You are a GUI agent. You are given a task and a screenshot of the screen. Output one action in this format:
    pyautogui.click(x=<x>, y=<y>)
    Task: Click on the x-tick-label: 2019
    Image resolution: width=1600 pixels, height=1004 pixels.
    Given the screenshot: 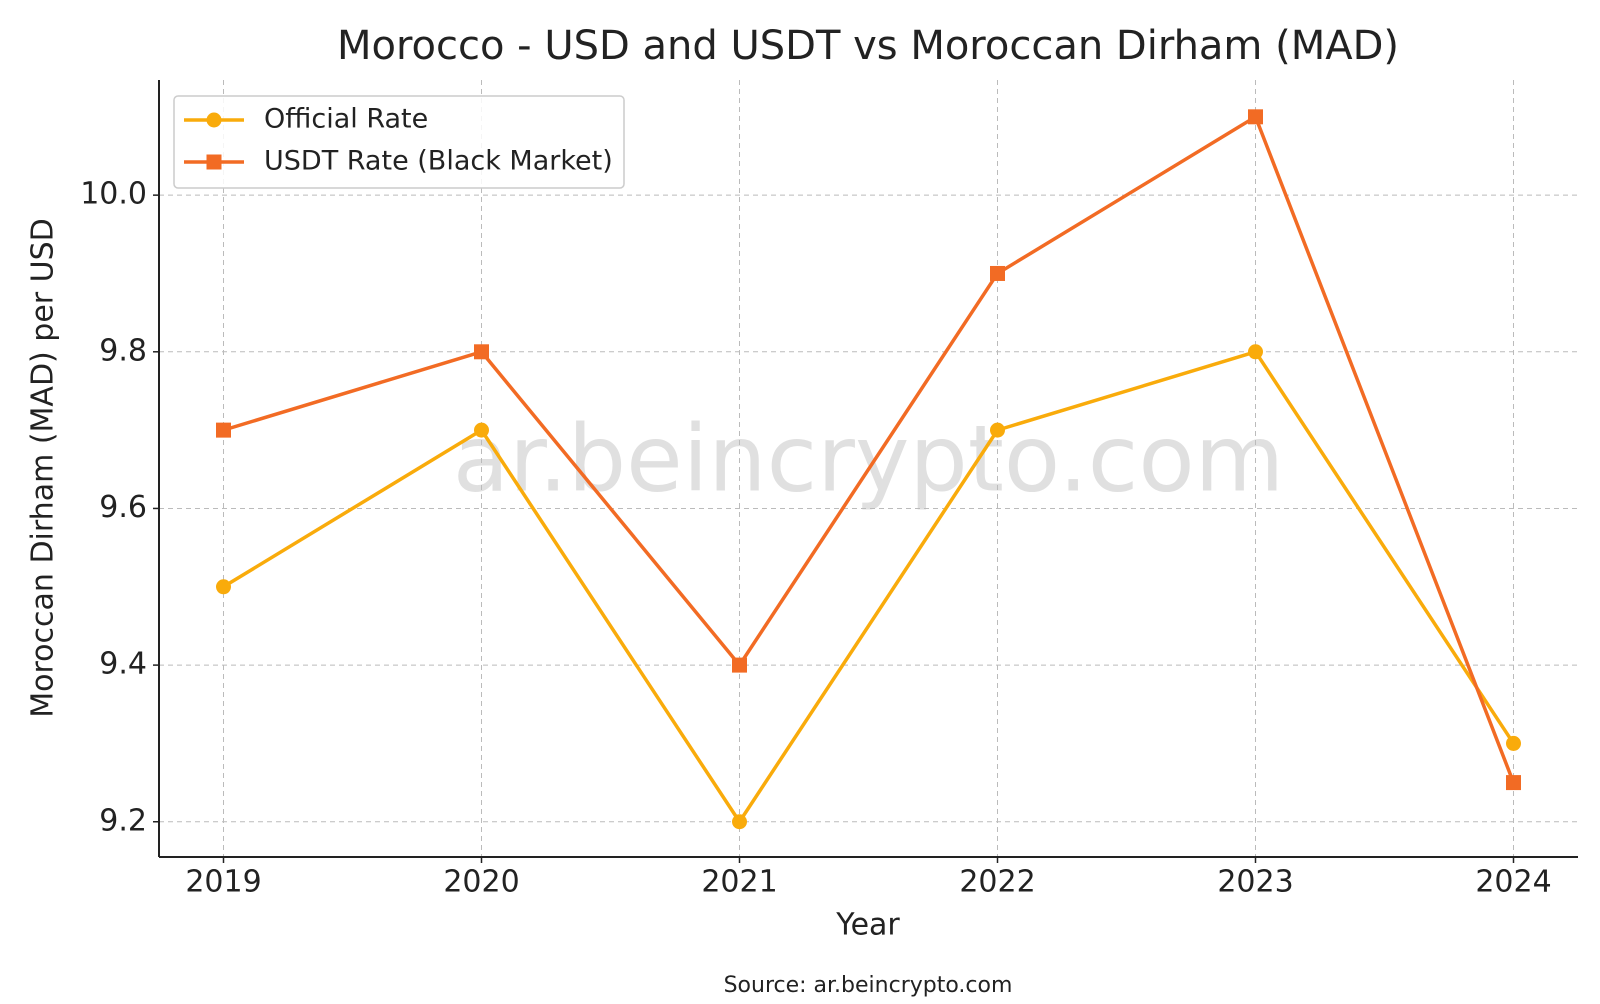 What is the action you would take?
    pyautogui.click(x=223, y=882)
    